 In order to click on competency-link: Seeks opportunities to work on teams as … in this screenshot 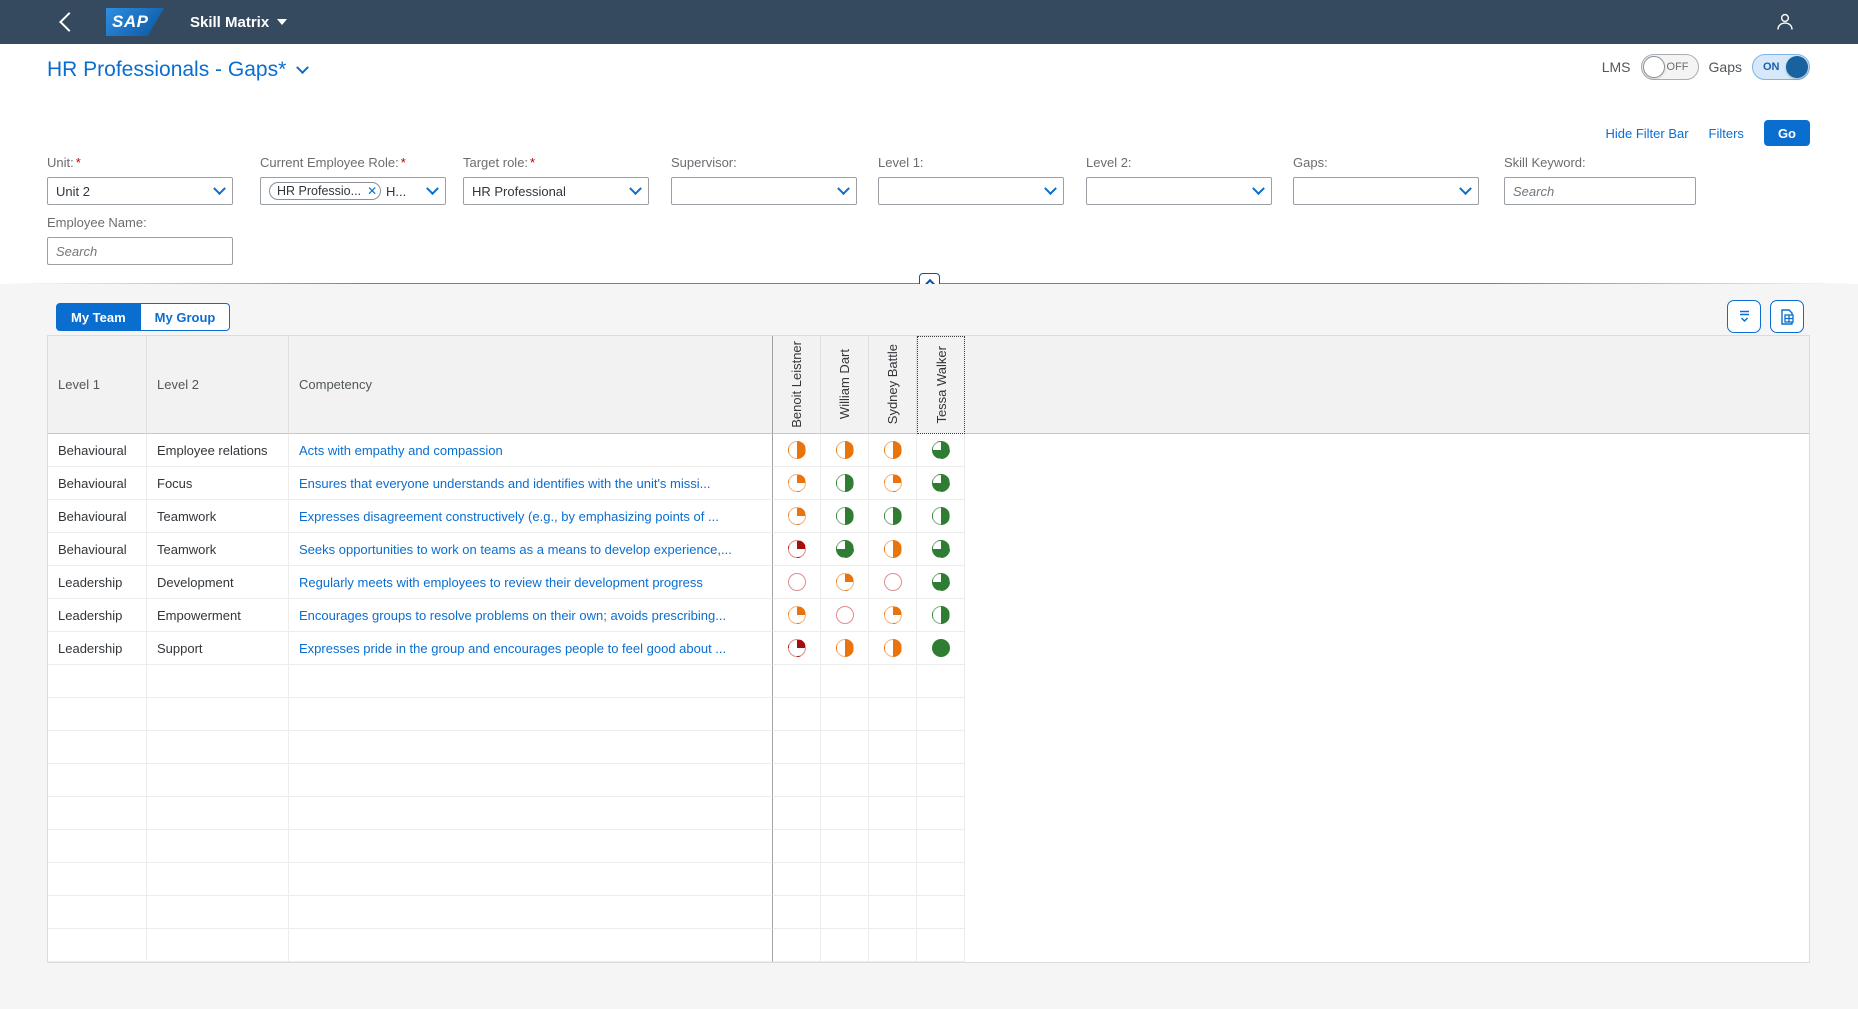, I will do `click(515, 549)`.